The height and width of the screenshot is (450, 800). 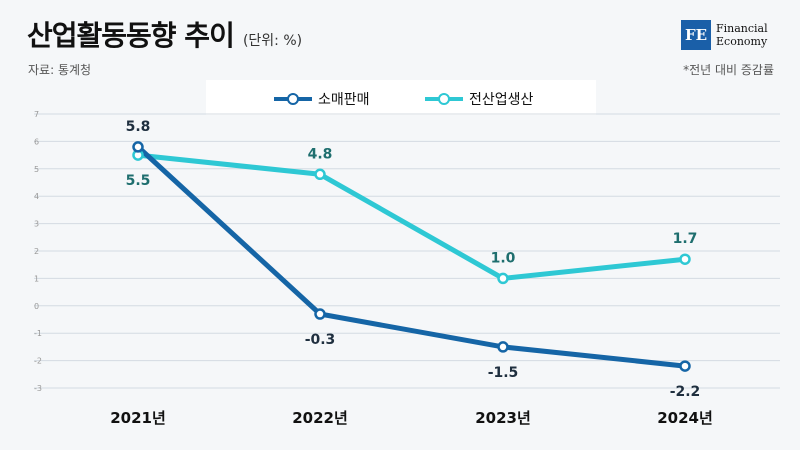 What do you see at coordinates (38, 361) in the screenshot?
I see `y-tick-label: -2` at bounding box center [38, 361].